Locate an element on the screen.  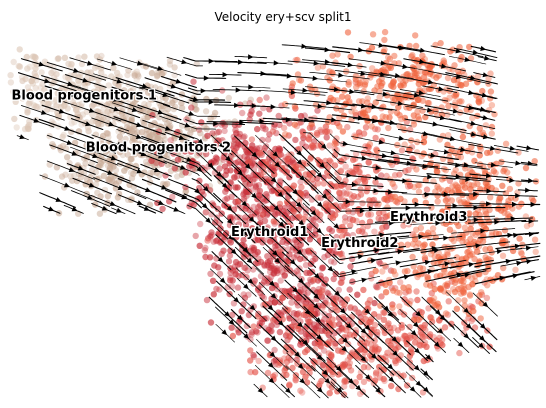
cluster-label: Erythroid2 is located at coordinates (359, 243).